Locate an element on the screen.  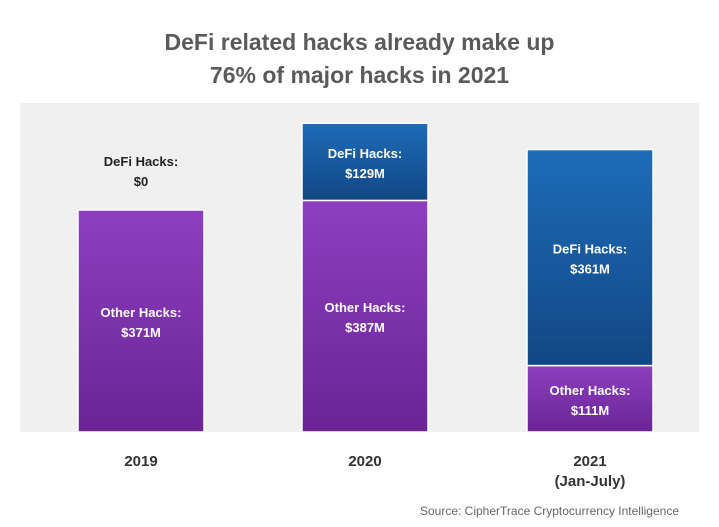
data-label-defi-hacks-2021-value: $361M is located at coordinates (590, 269).